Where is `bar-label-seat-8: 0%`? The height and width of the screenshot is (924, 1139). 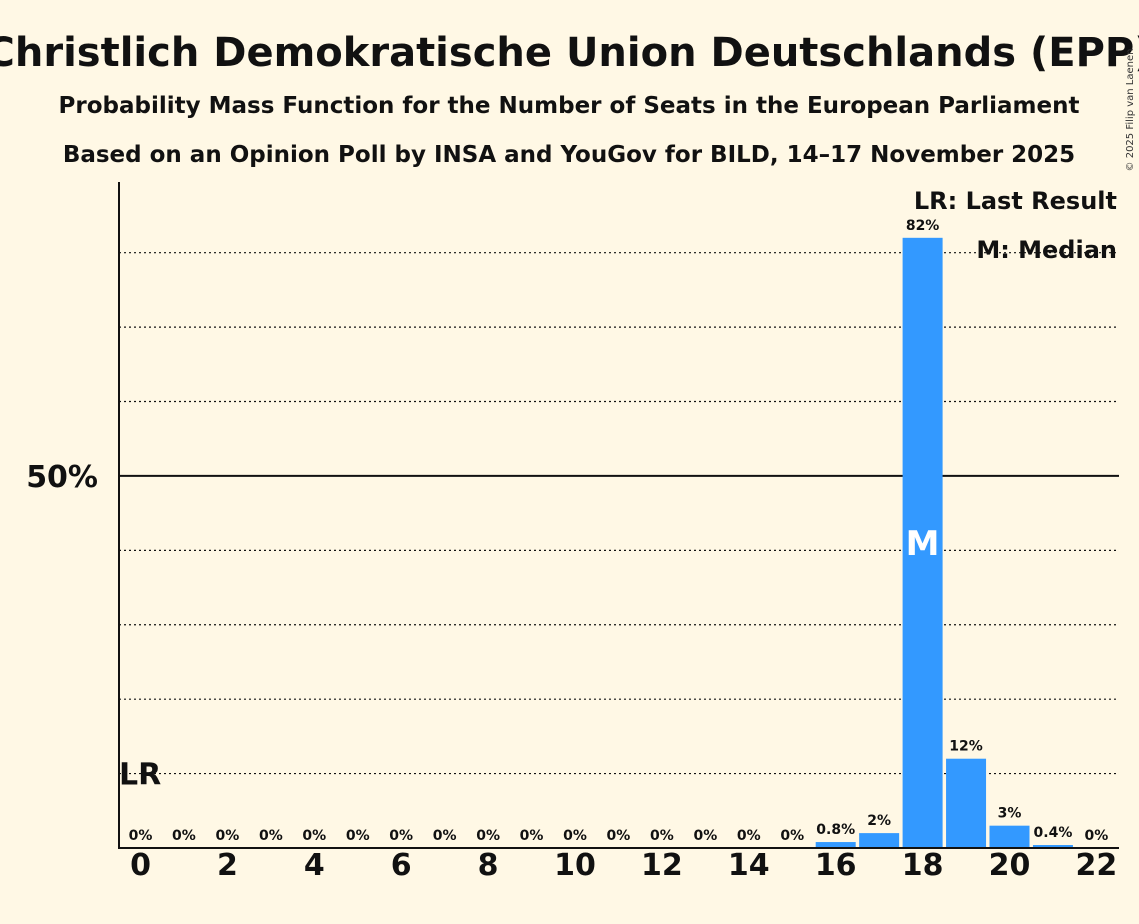
bar-label-seat-8: 0% is located at coordinates (488, 836).